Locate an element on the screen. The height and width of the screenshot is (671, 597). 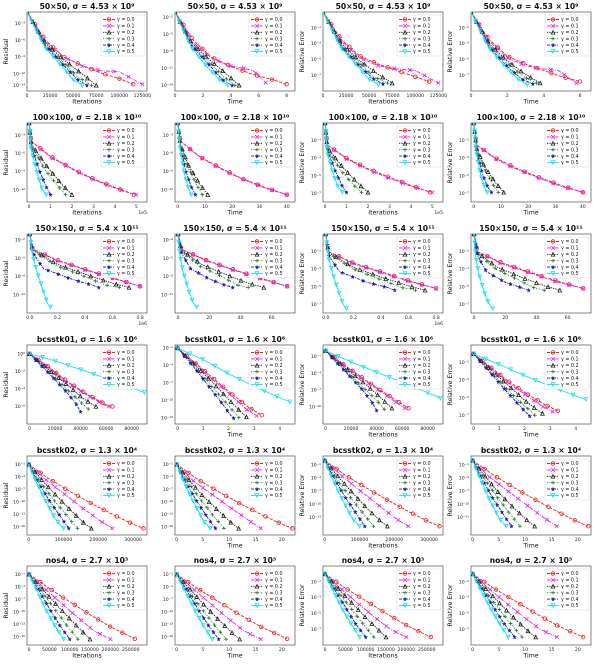
x-tick-label: 30 is located at coordinates (260, 207).